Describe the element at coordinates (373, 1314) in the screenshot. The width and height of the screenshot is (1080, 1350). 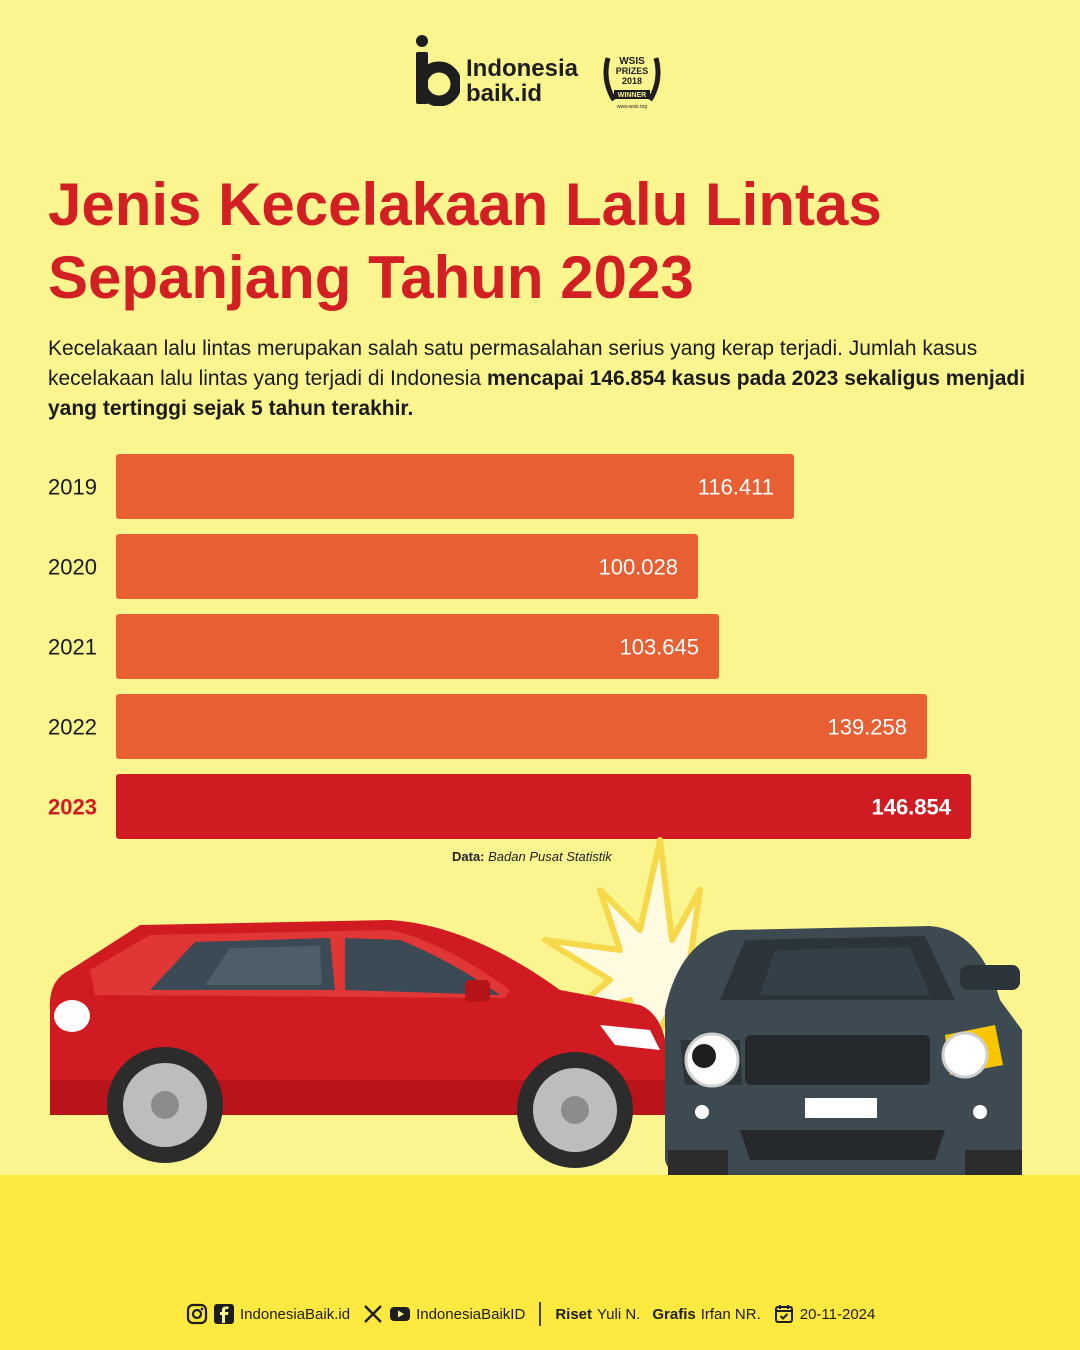
I see `x-icon` at that location.